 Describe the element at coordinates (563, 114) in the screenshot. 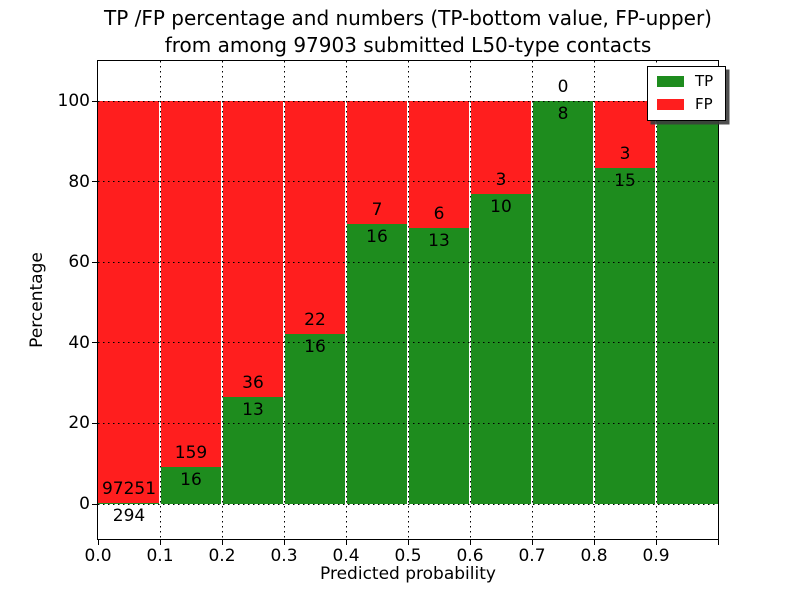

I see `tp-count-label: 8` at that location.